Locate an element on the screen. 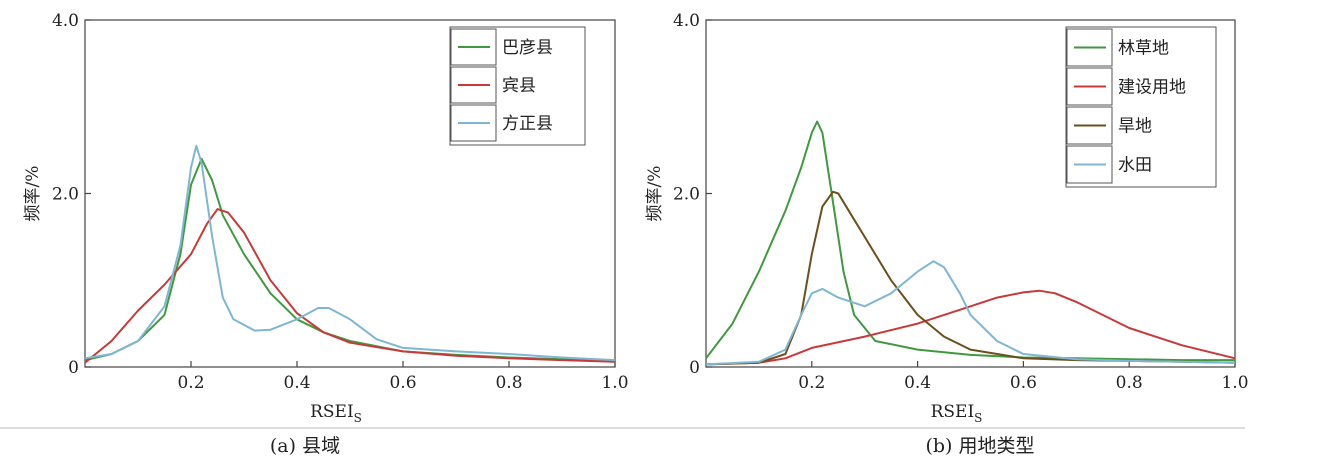  panel-caption: (b) 用地类型 is located at coordinates (979, 446).